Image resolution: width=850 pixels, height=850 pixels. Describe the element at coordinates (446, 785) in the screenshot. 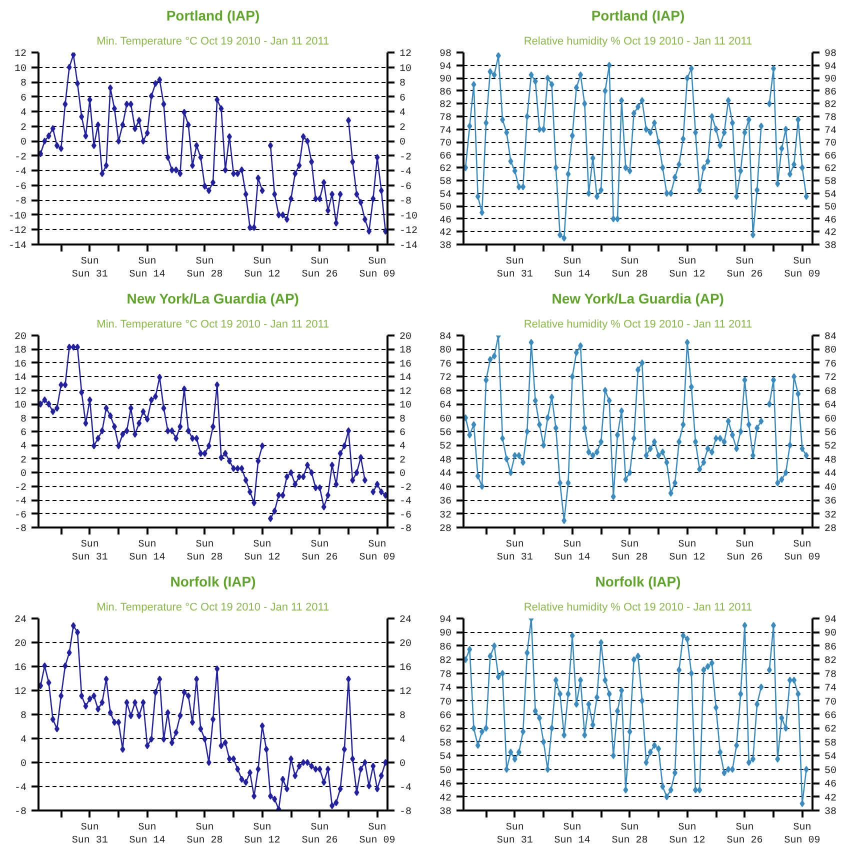

I see `y-tick-label: 46` at that location.